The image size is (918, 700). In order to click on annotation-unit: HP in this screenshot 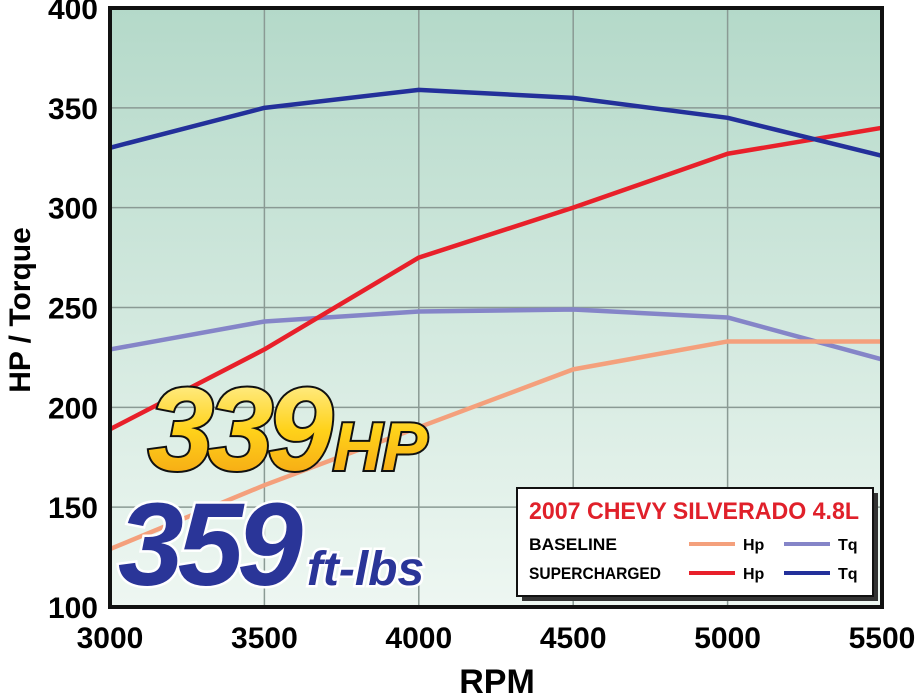, I will do `click(380, 447)`.